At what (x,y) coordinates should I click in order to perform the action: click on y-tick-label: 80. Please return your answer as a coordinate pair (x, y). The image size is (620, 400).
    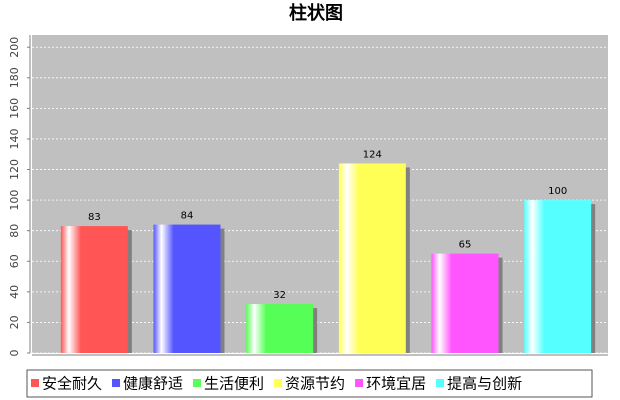
    Looking at the image, I should click on (14, 231).